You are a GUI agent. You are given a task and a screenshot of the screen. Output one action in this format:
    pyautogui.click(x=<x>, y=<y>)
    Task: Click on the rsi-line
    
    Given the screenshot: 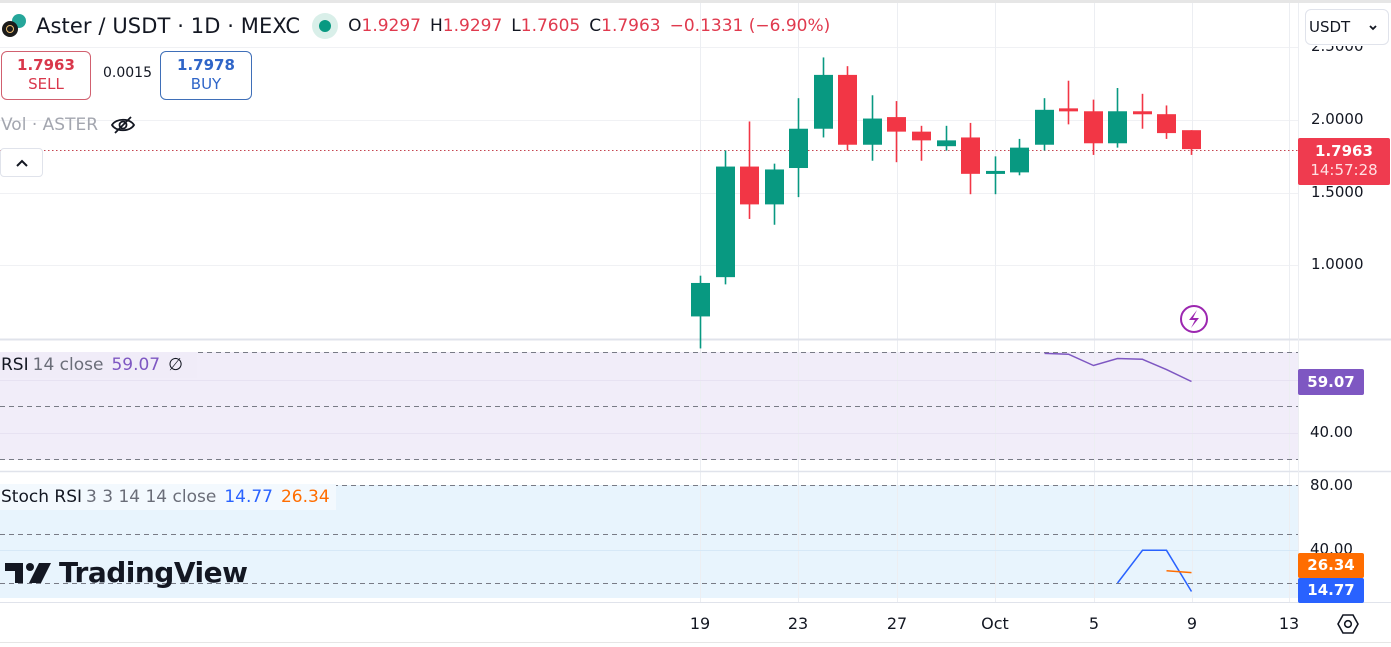 What is the action you would take?
    pyautogui.click(x=1118, y=367)
    